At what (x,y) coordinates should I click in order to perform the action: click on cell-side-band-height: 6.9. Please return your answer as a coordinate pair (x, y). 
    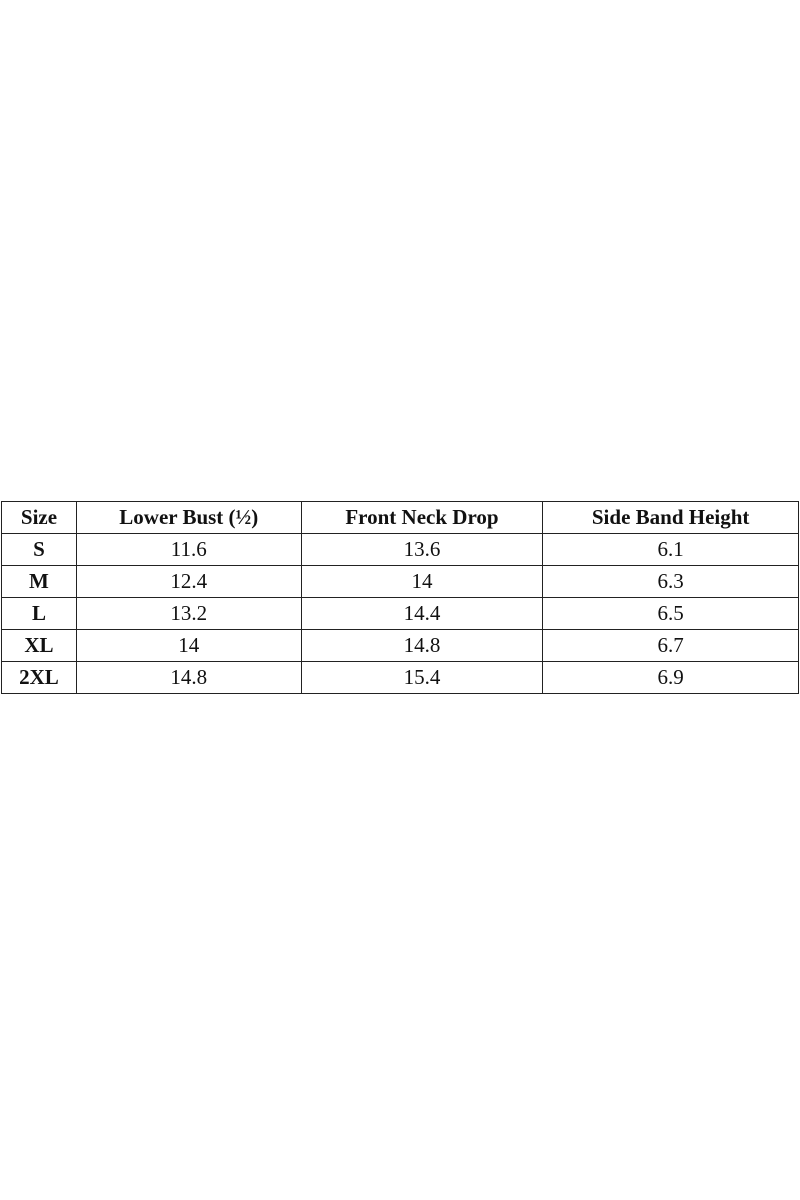
    Looking at the image, I should click on (670, 677).